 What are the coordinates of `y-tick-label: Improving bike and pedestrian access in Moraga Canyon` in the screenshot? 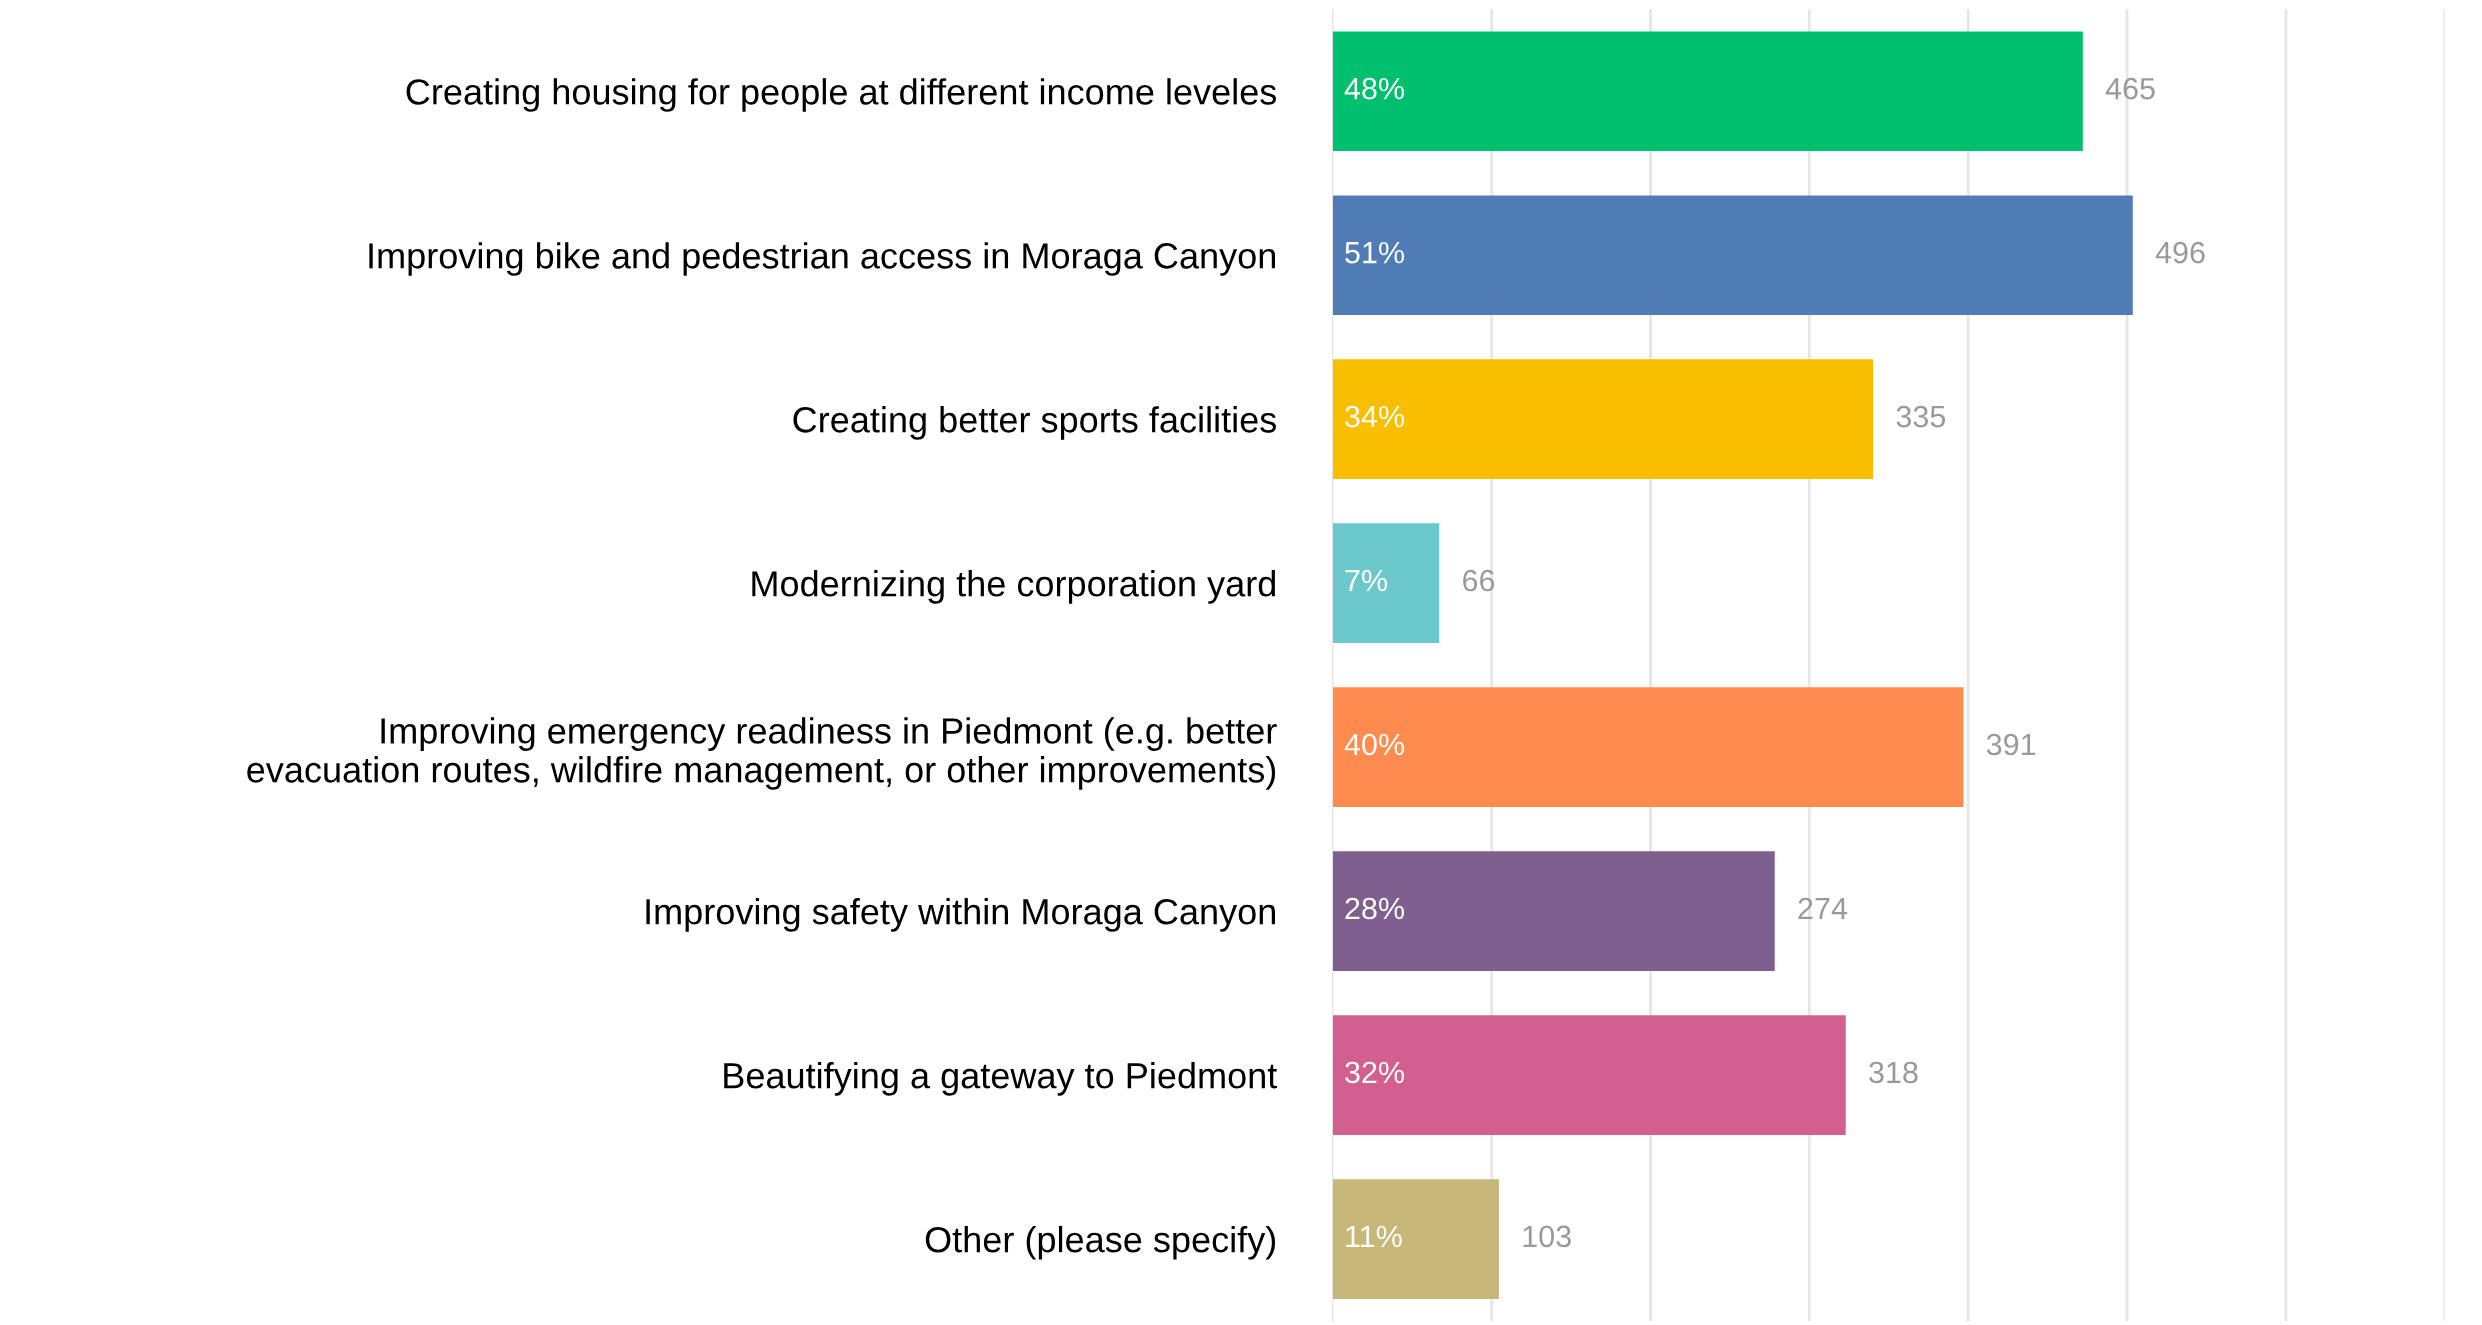 It's located at (822, 259).